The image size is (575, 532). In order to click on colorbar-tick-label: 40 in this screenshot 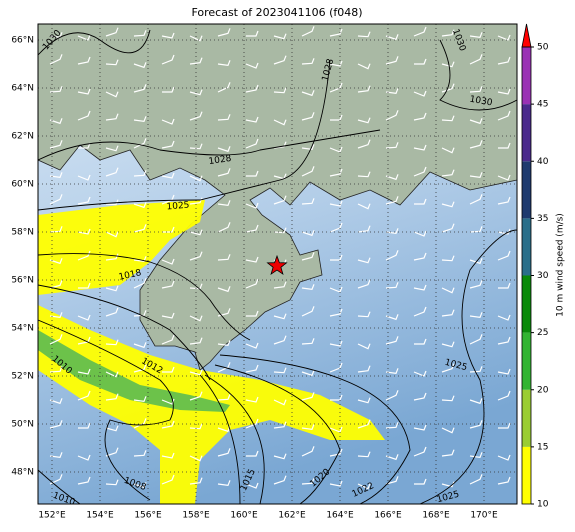, I will do `click(543, 162)`.